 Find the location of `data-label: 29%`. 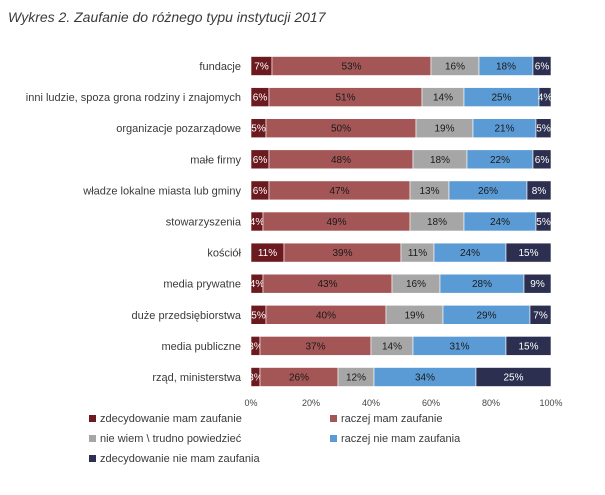

data-label: 29% is located at coordinates (486, 315).